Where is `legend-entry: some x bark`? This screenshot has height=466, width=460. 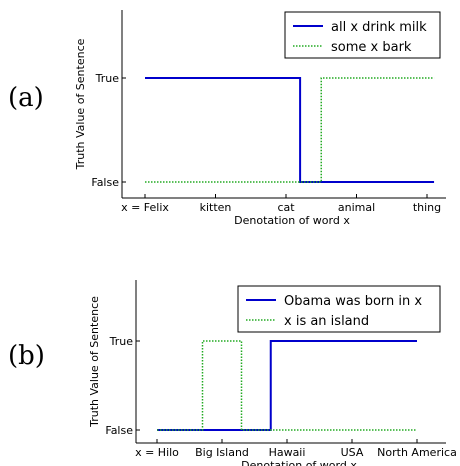 legend-entry: some x bark is located at coordinates (371, 47).